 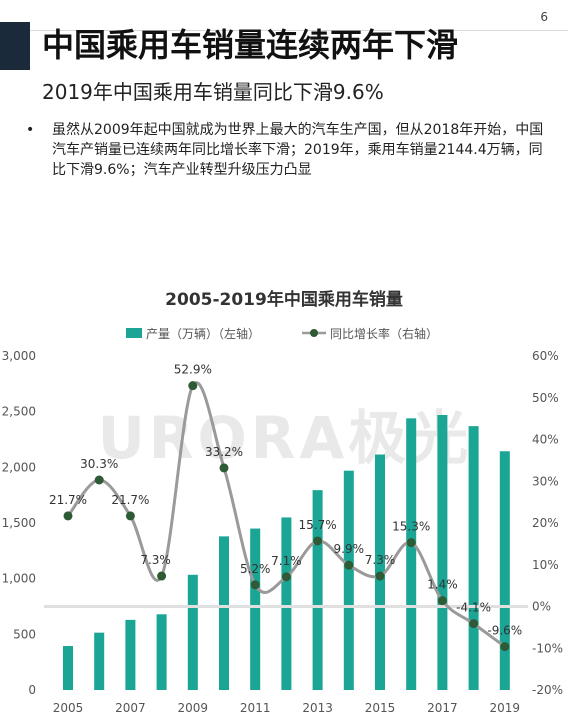 What do you see at coordinates (68, 708) in the screenshot?
I see `x-axis-tick-label: 2005` at bounding box center [68, 708].